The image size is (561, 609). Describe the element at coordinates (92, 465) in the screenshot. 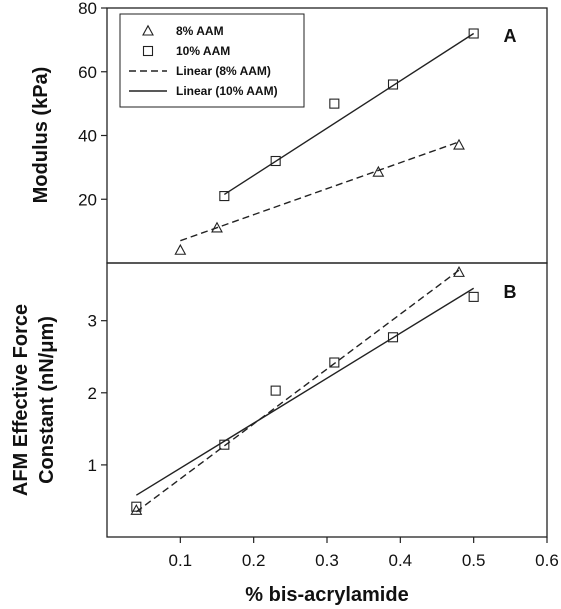

I see `y-tick-label: 1` at that location.